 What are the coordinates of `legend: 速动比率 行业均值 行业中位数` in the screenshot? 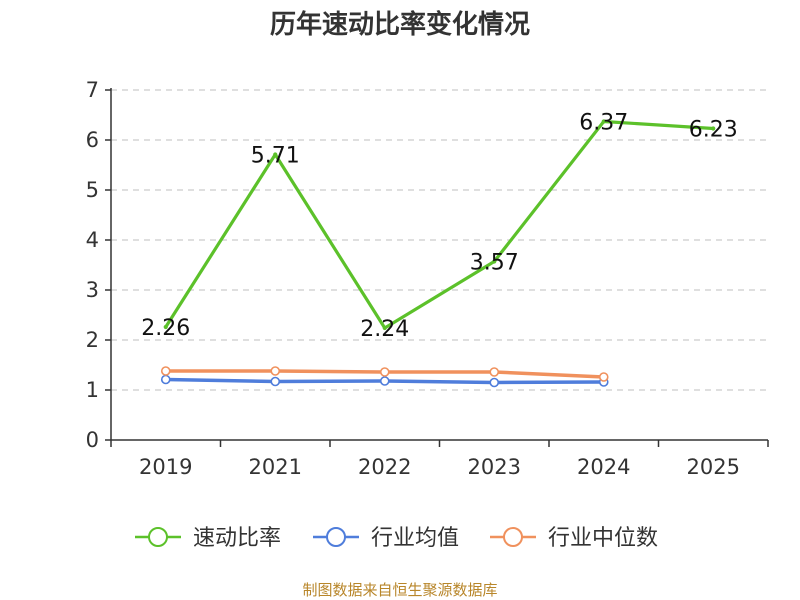 It's located at (396, 538).